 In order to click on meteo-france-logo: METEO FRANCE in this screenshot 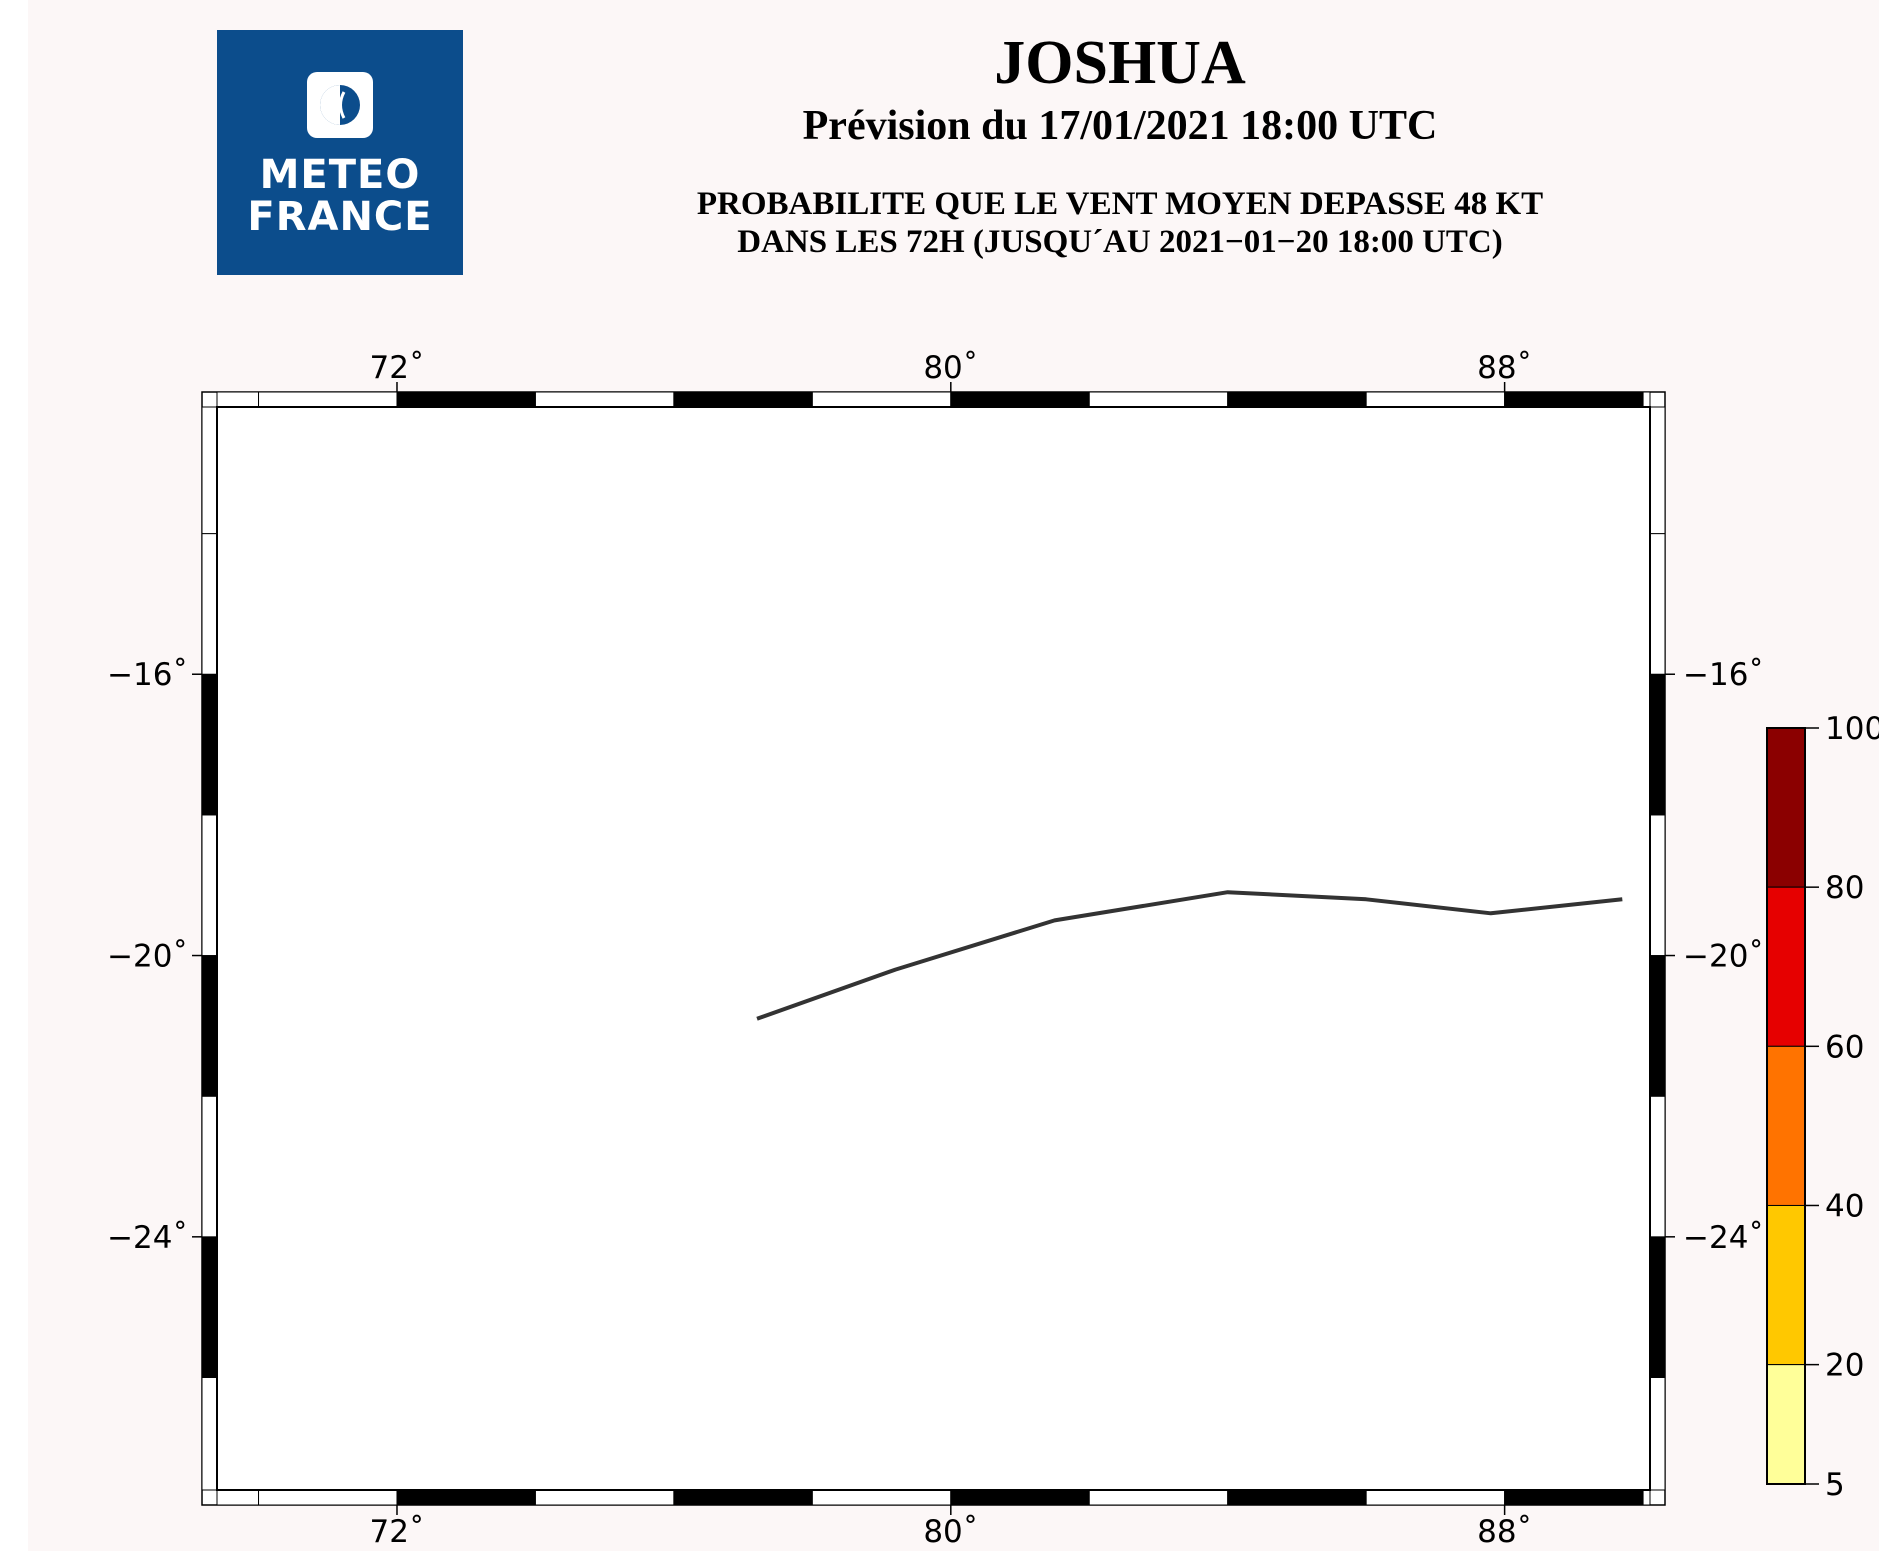, I will do `click(340, 152)`.